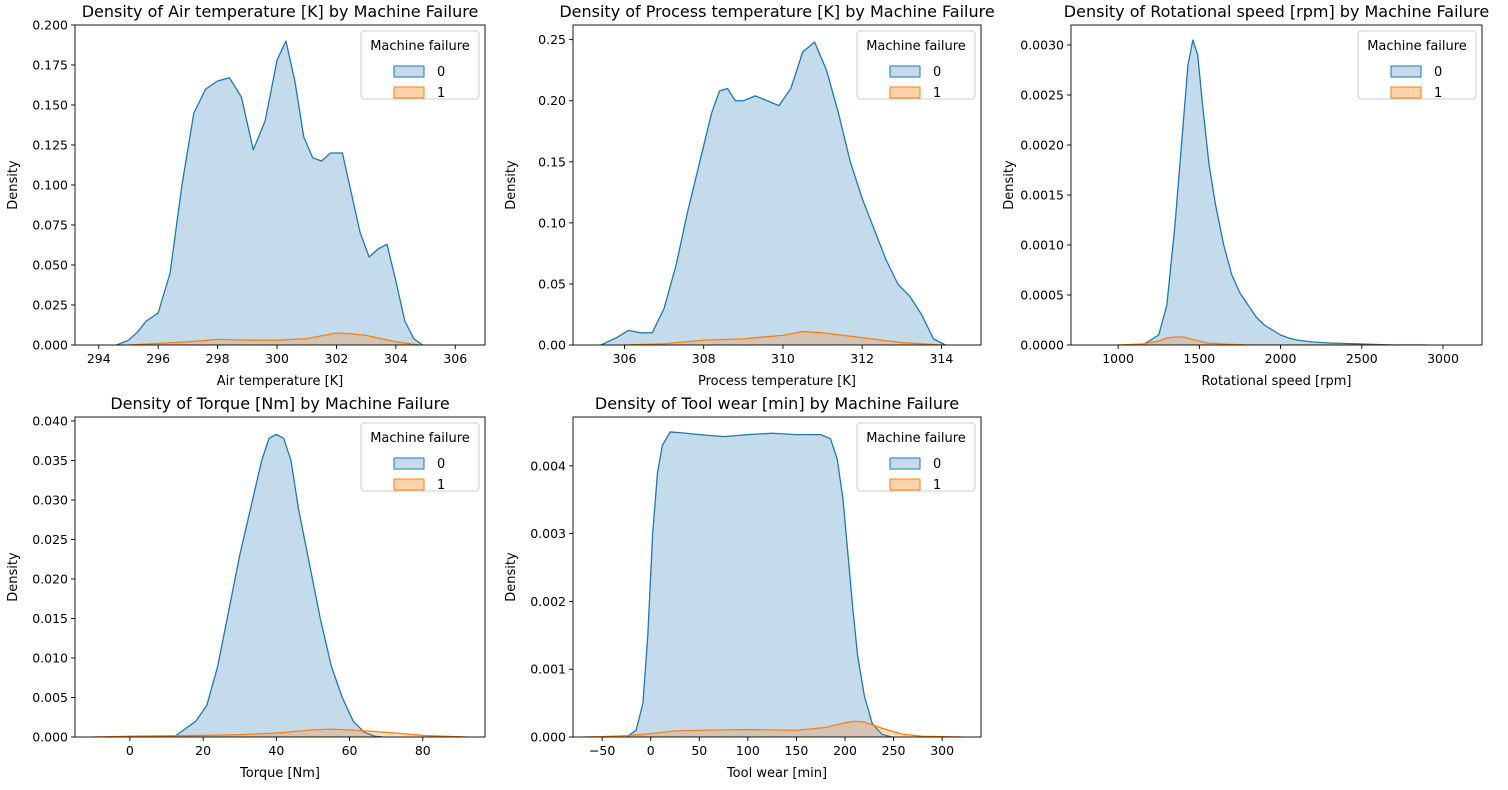 Image resolution: width=1508 pixels, height=790 pixels. What do you see at coordinates (552, 222) in the screenshot?
I see `y-tick-label: 0.10` at bounding box center [552, 222].